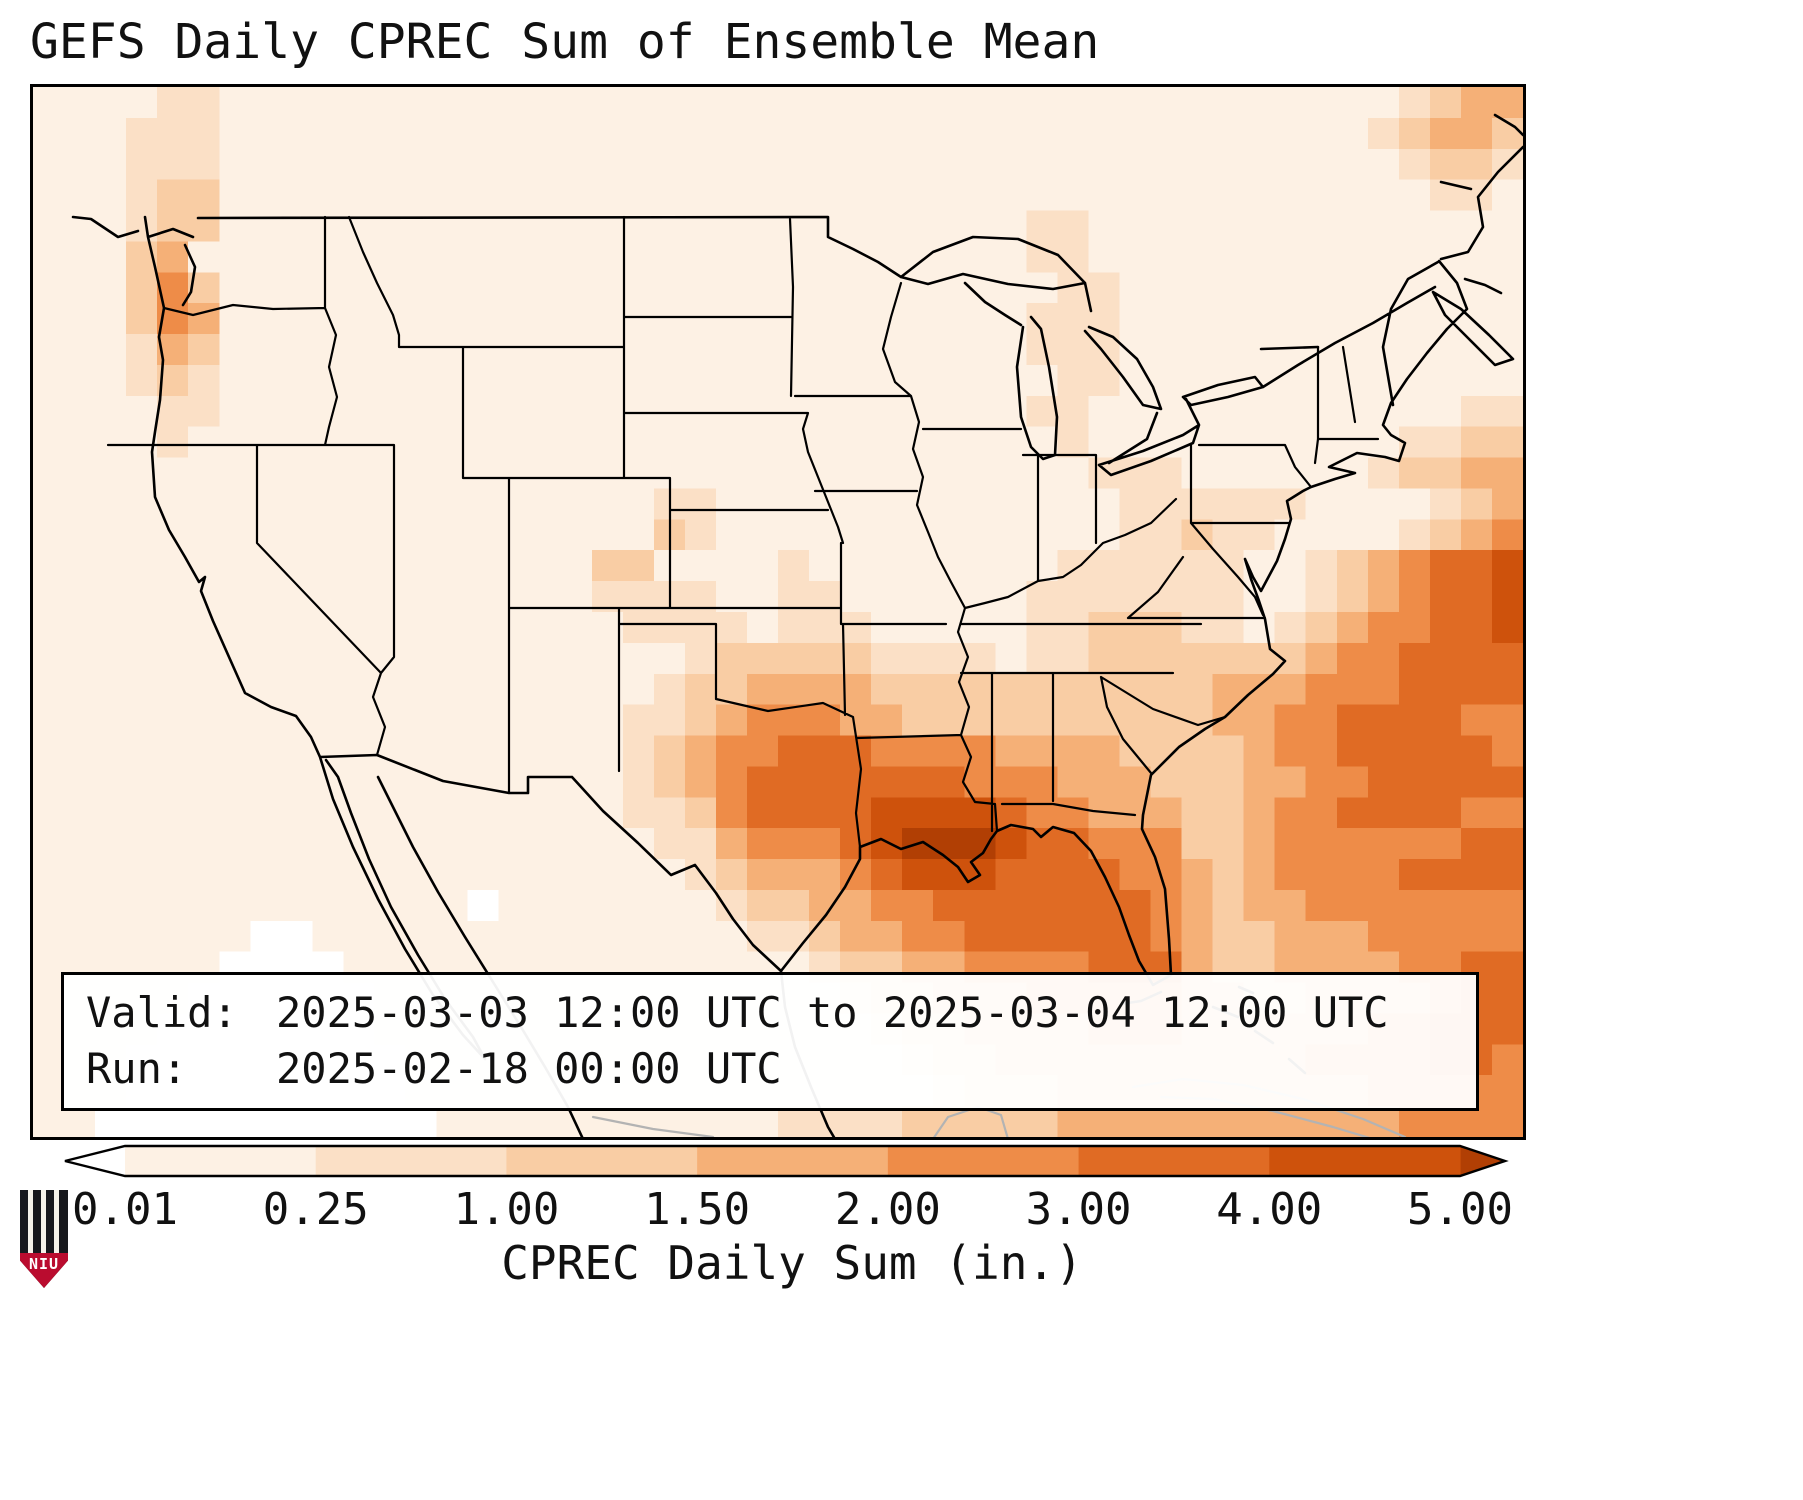  What do you see at coordinates (125, 1209) in the screenshot?
I see `colorbar-tick-label: 0.01` at bounding box center [125, 1209].